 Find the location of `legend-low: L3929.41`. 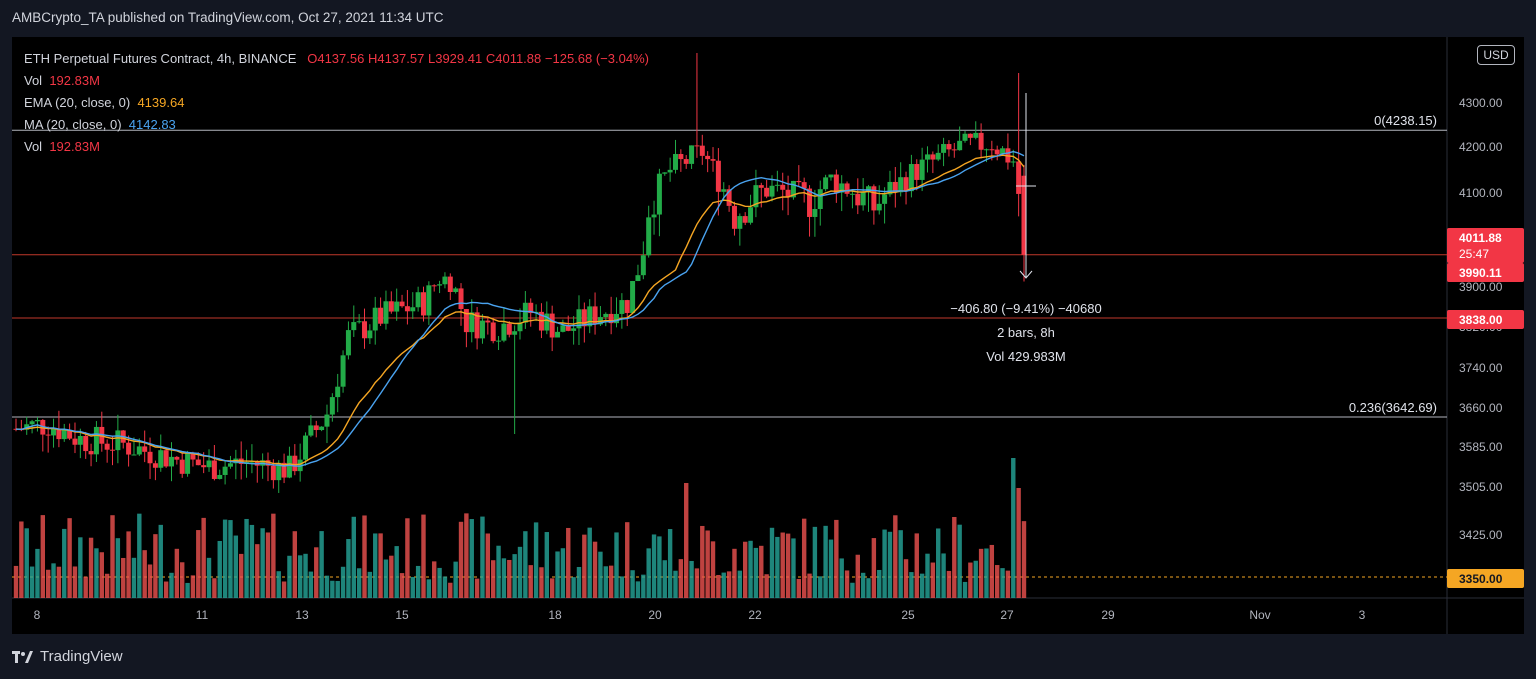

legend-low: L3929.41 is located at coordinates (455, 58).